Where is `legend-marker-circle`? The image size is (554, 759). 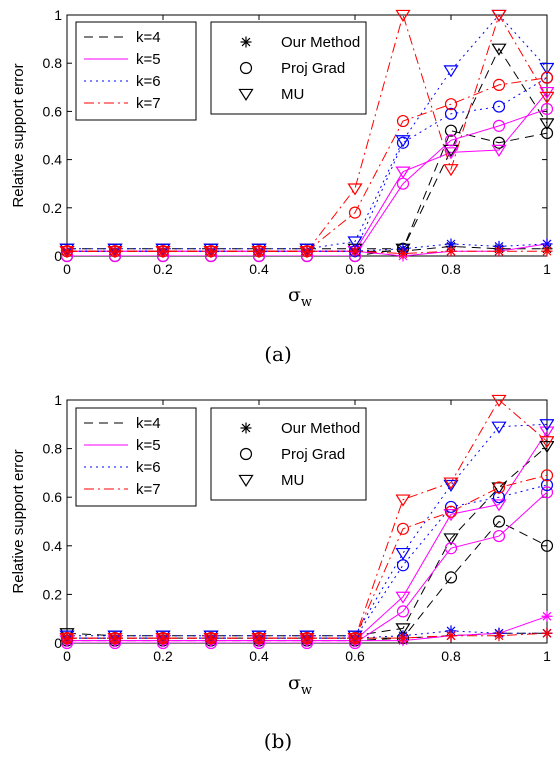
legend-marker-circle is located at coordinates (246, 454).